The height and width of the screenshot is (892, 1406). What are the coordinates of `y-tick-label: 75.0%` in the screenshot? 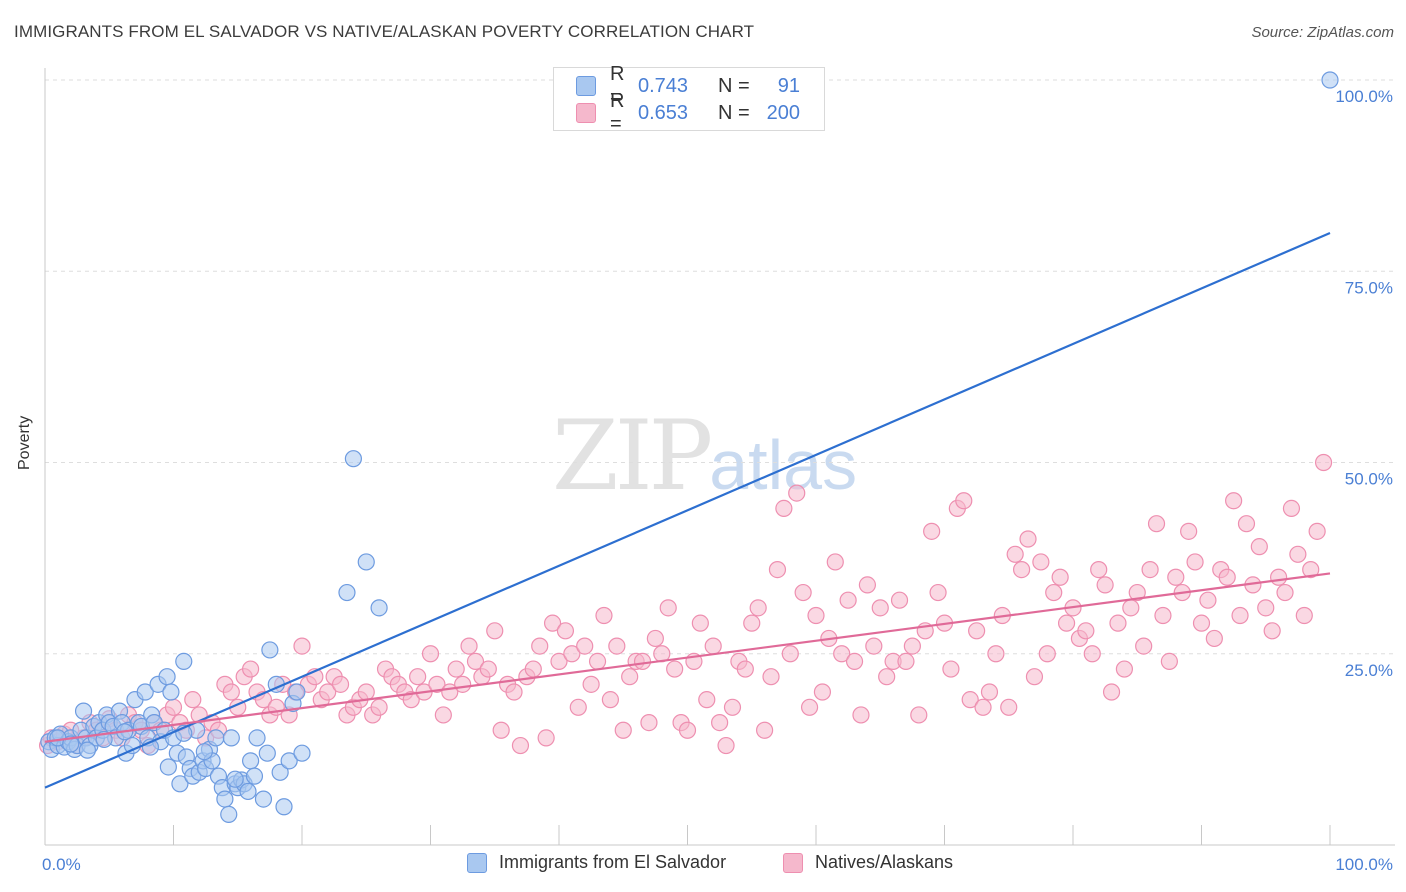 It's located at (1369, 287).